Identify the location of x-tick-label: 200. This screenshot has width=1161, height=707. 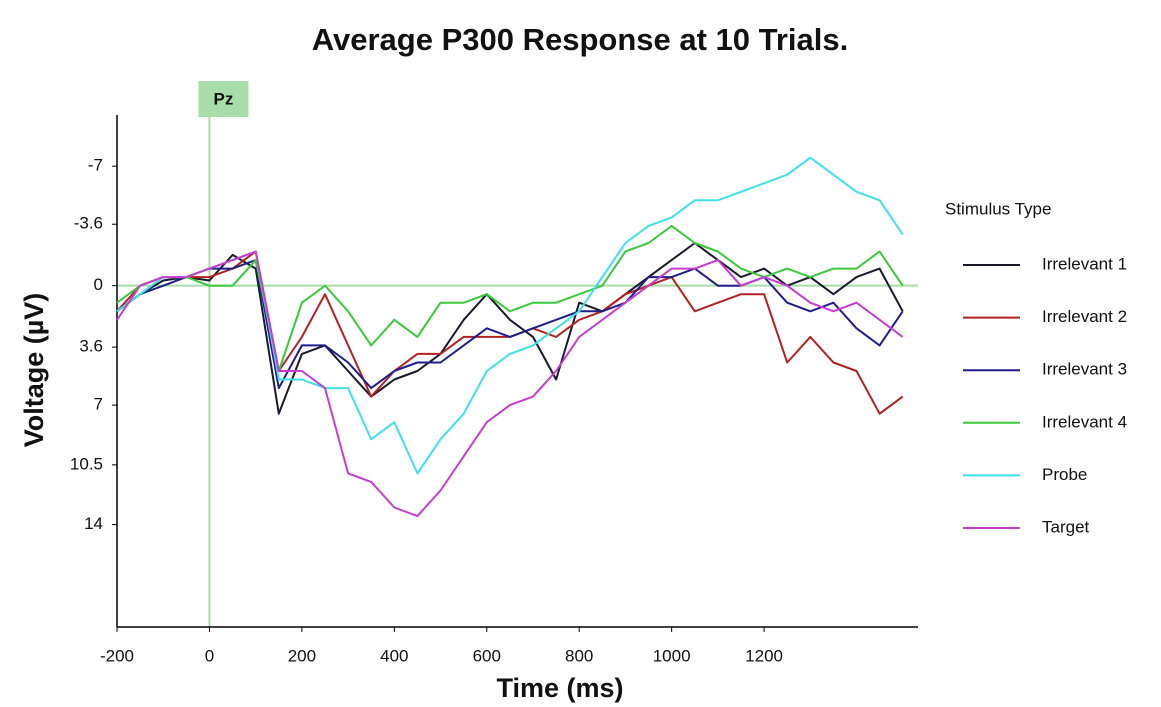
(302, 655).